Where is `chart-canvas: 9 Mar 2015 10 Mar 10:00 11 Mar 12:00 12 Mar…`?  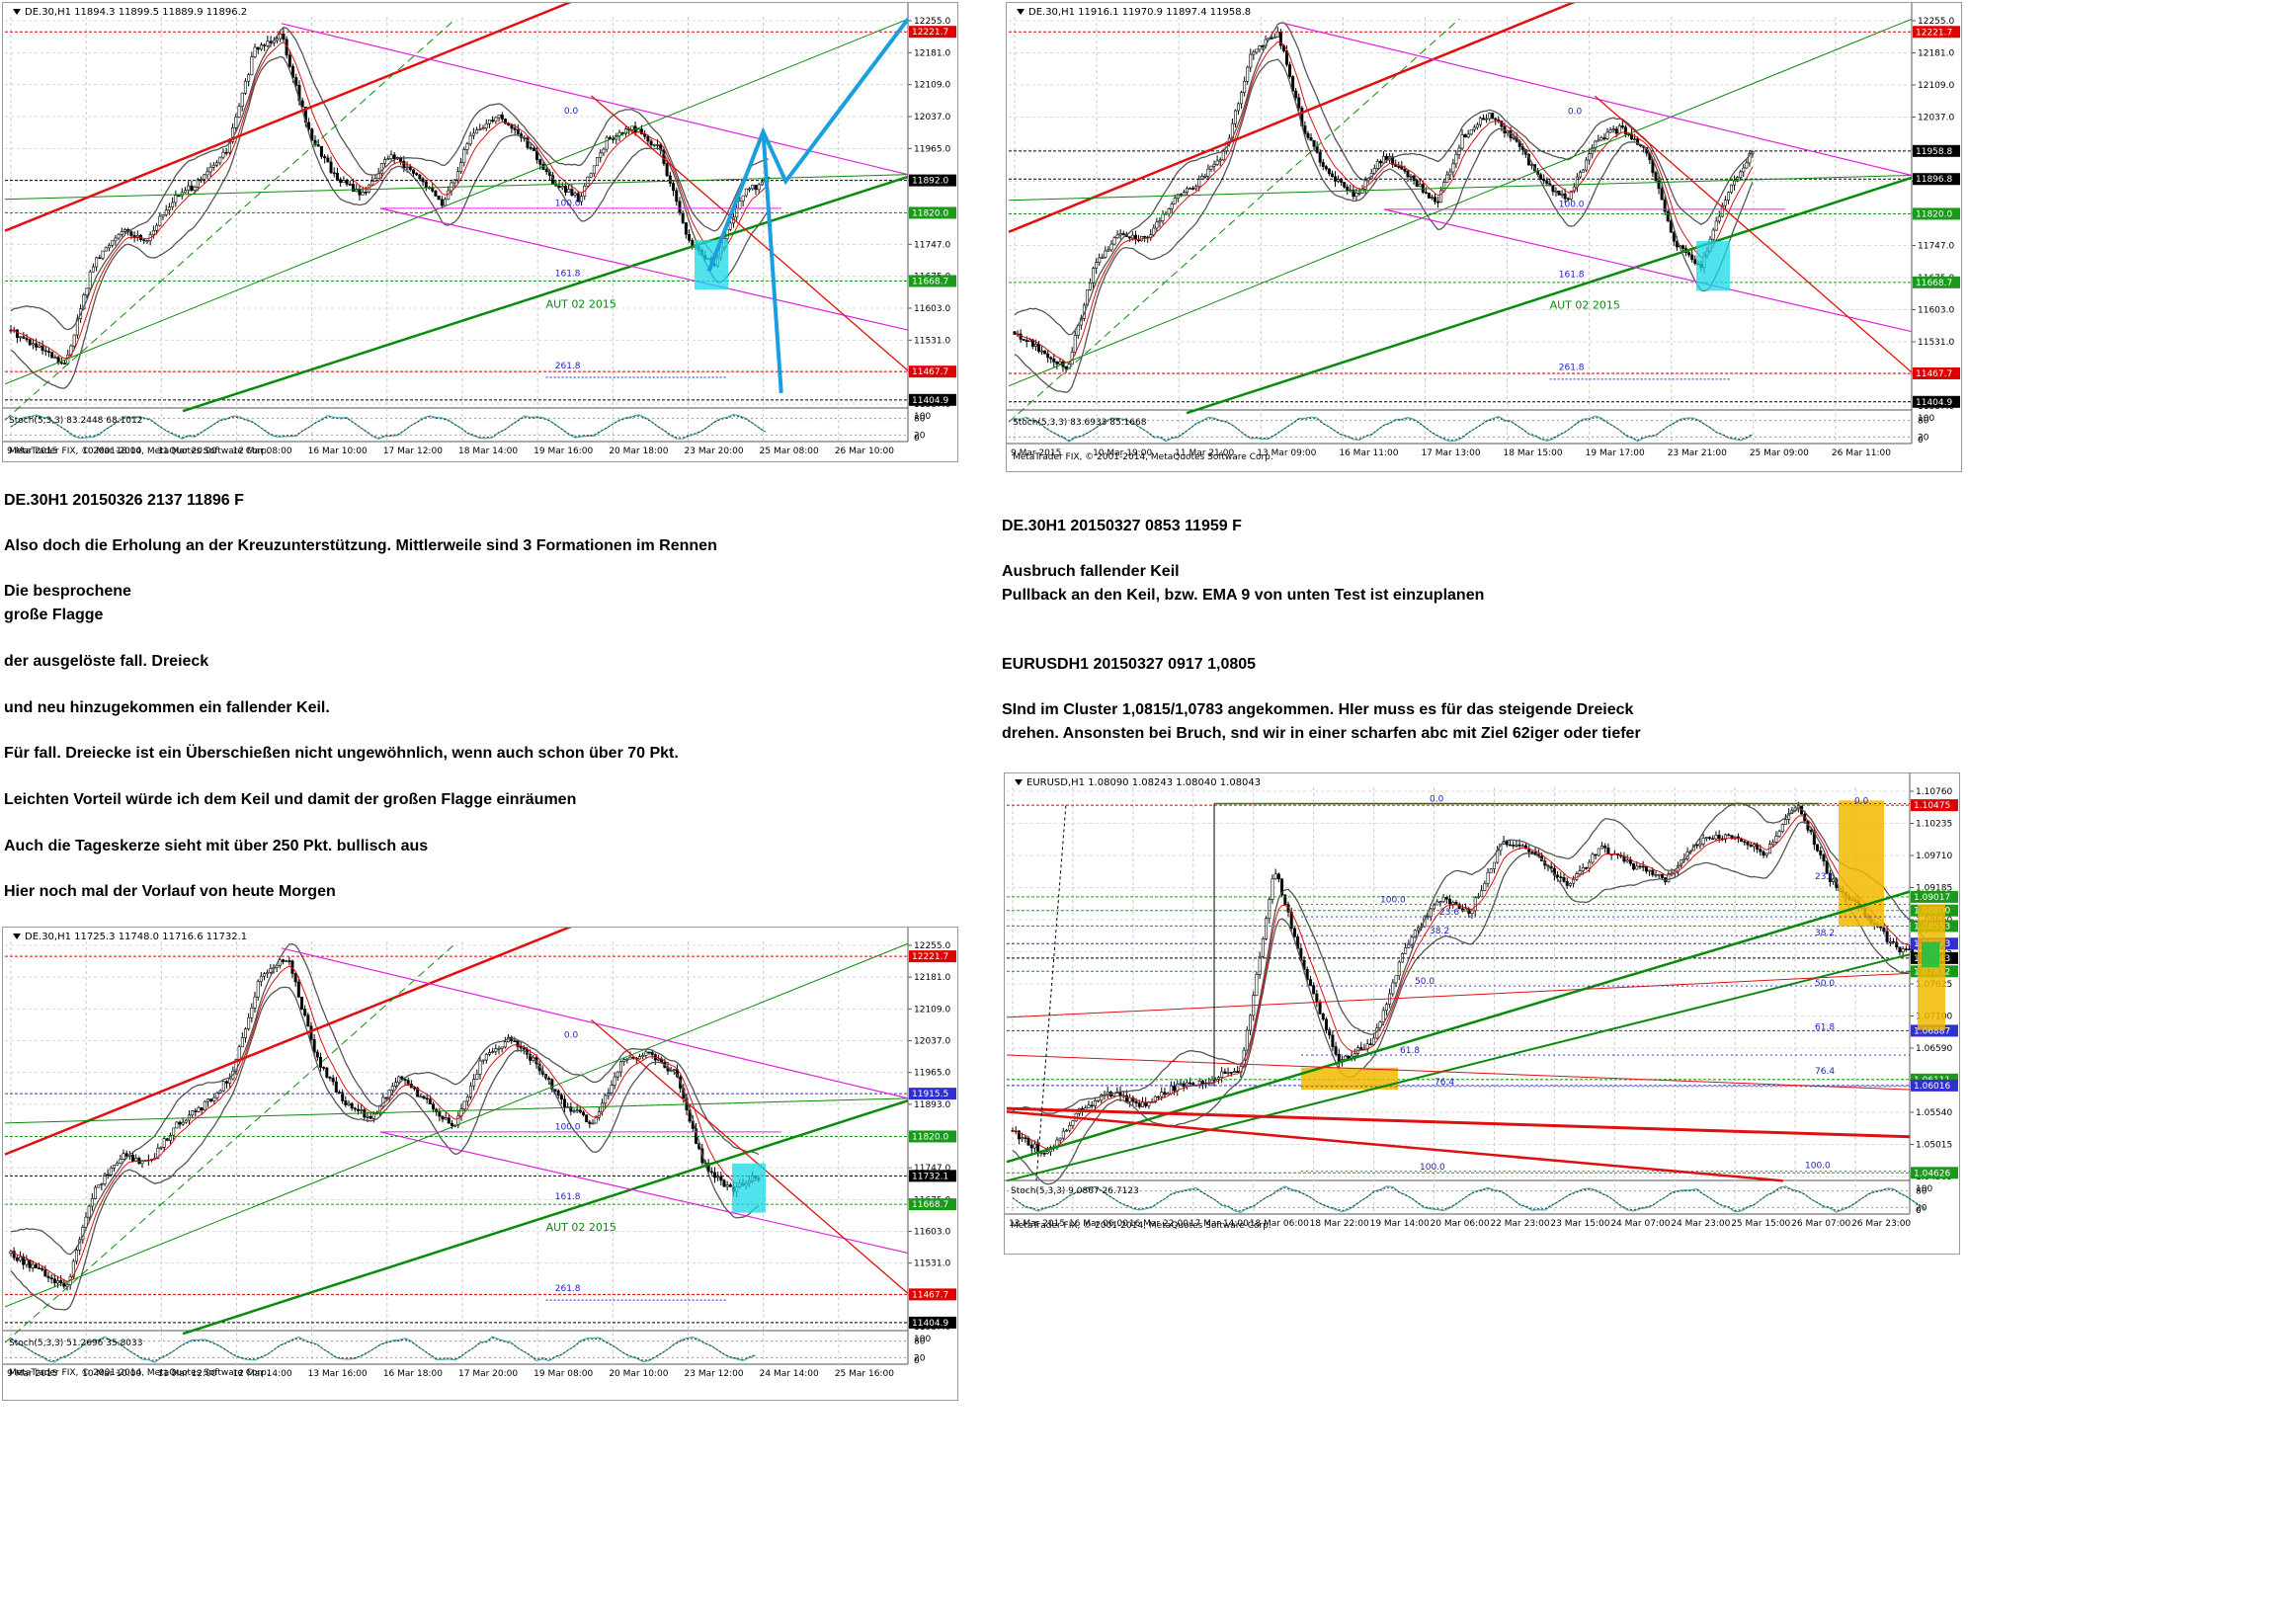
chart-canvas: 9 Mar 2015 10 Mar 10:00 11 Mar 12:00 12 Mar… is located at coordinates (479, 1154).